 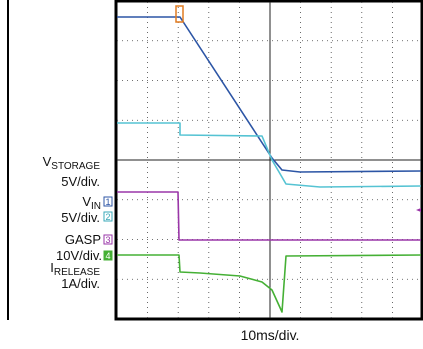 What do you see at coordinates (269, 155) in the screenshot?
I see `trace-vin` at bounding box center [269, 155].